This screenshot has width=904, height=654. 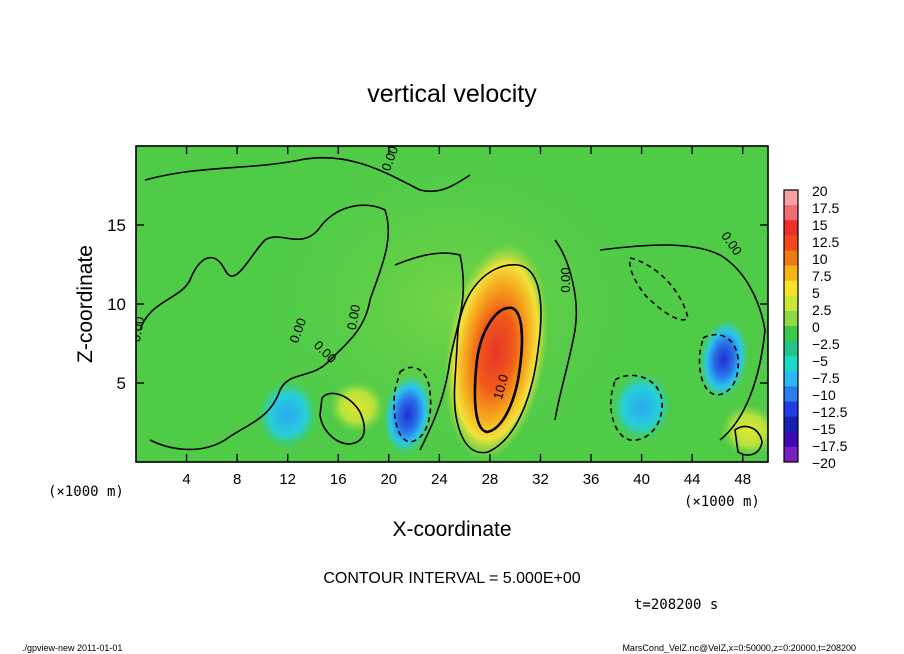 What do you see at coordinates (676, 605) in the screenshot?
I see `time-stamp: t=208200 s` at bounding box center [676, 605].